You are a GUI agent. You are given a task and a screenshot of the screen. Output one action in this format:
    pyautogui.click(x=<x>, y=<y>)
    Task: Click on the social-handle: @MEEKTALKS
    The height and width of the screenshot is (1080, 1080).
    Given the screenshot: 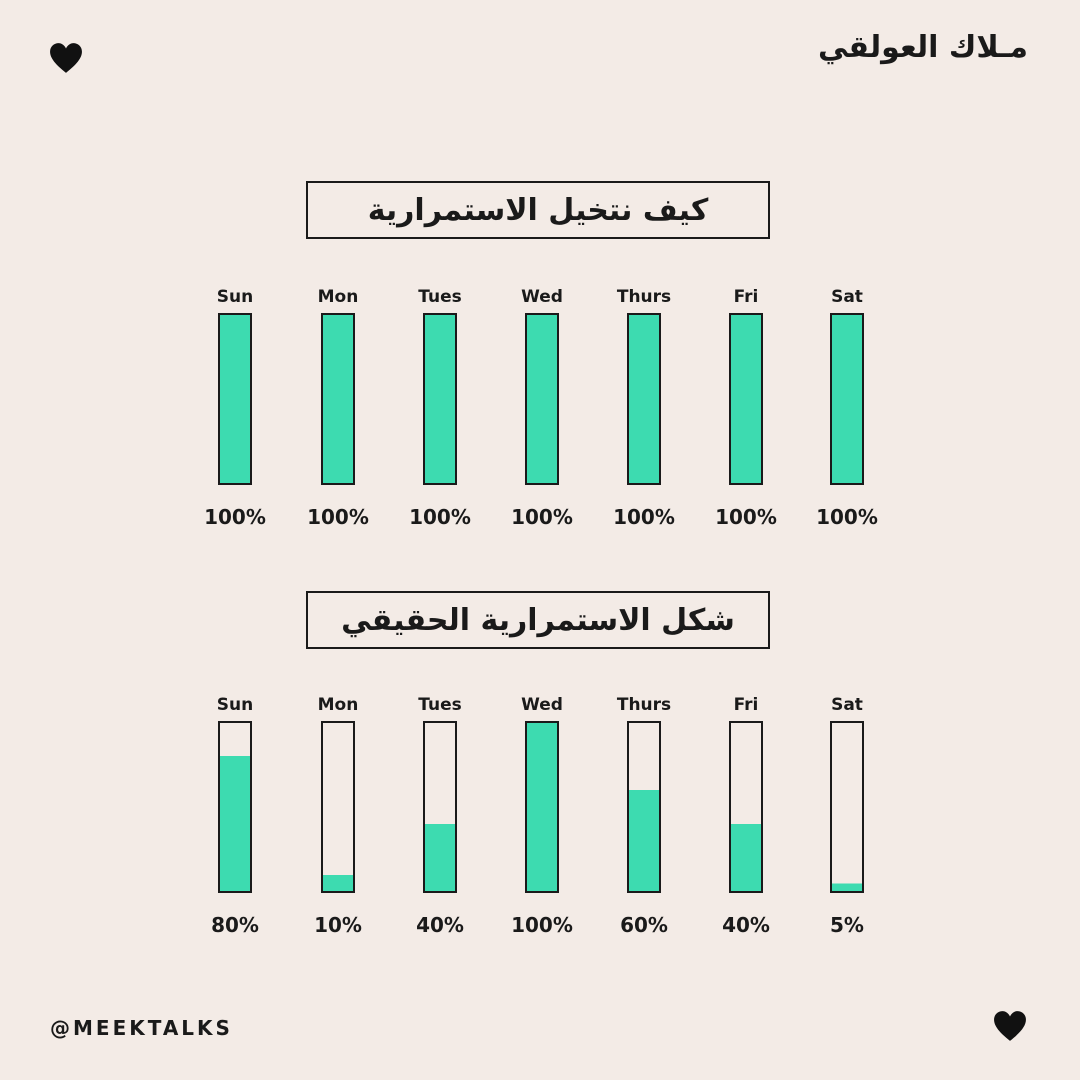 What is the action you would take?
    pyautogui.click(x=141, y=1028)
    